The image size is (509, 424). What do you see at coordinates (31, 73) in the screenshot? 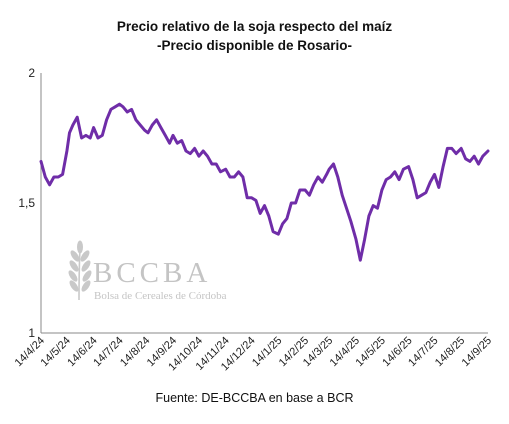
I see `y-tick-label: 2` at bounding box center [31, 73].